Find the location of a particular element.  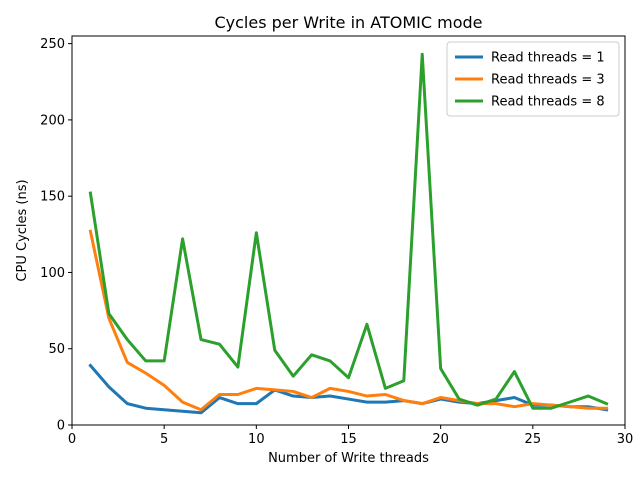

x-tick-label: 25 is located at coordinates (533, 439).